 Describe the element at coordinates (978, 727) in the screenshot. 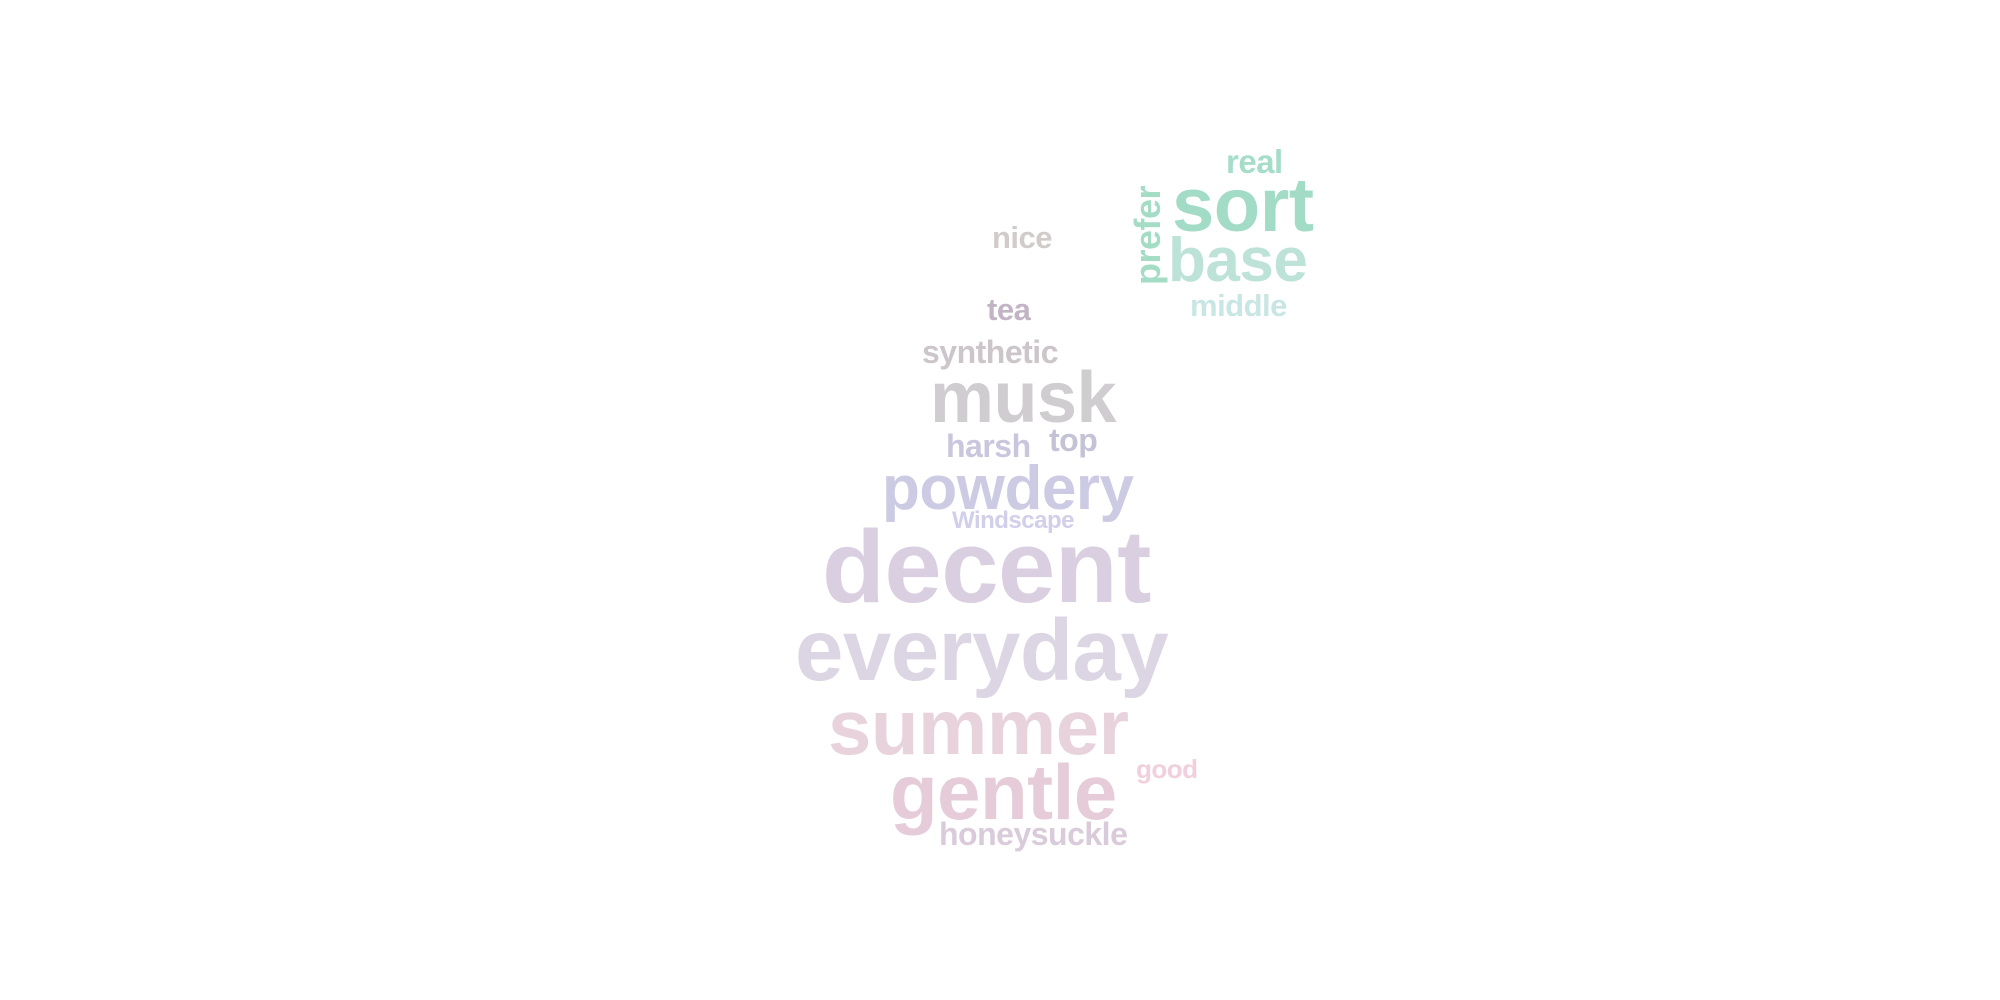

I see `word-summer: summer` at that location.